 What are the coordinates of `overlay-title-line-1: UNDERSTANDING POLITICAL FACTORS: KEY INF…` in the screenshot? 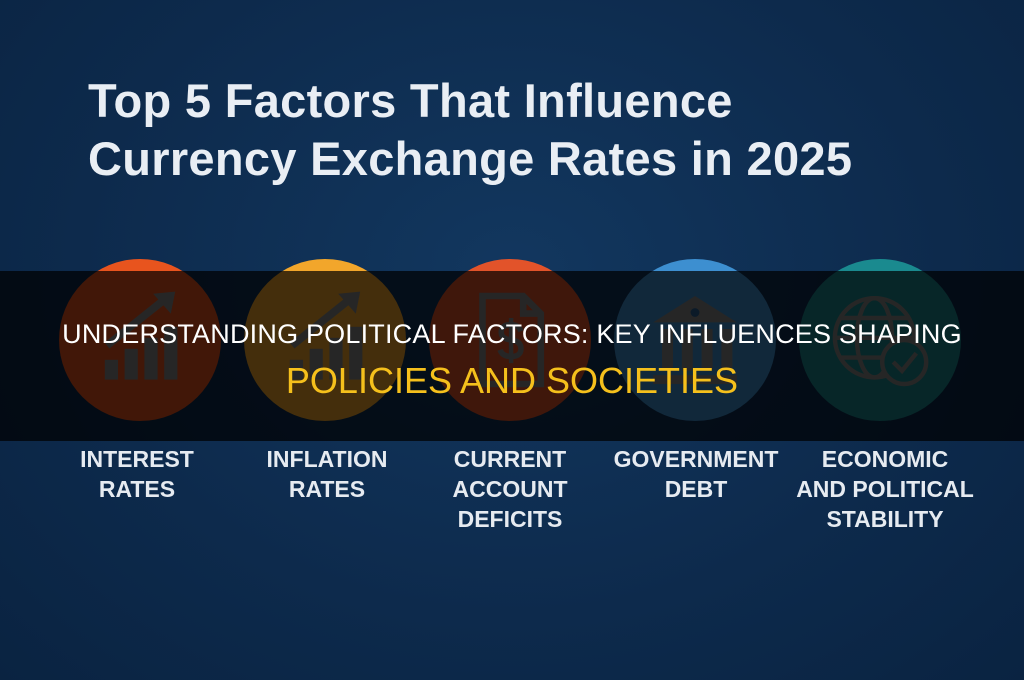 It's located at (512, 334).